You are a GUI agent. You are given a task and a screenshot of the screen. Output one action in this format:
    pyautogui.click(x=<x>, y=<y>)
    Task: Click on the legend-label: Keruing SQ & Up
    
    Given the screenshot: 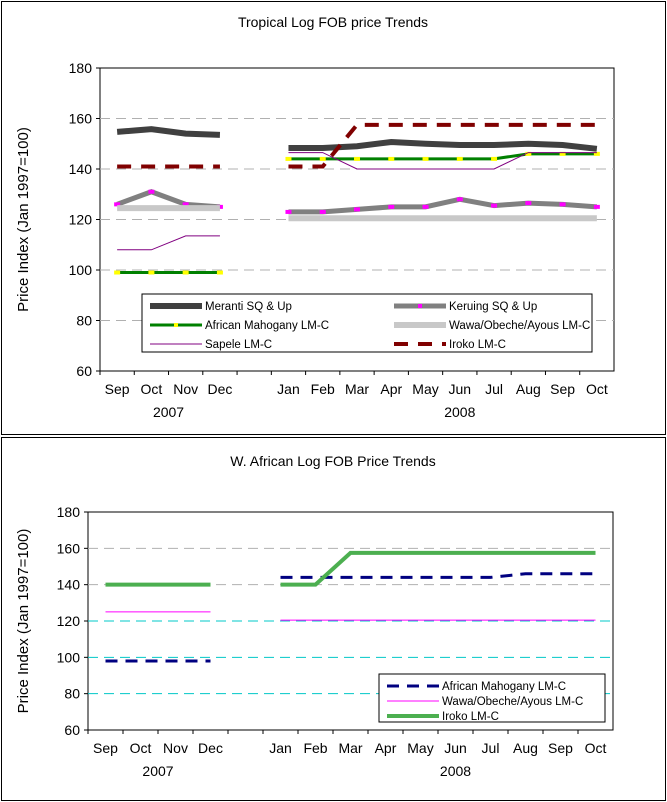 What is the action you would take?
    pyautogui.click(x=493, y=307)
    